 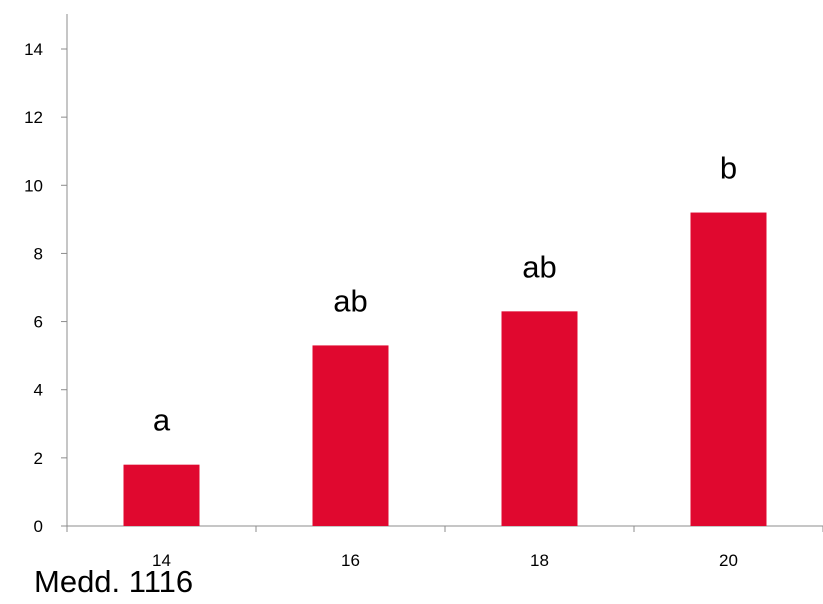 What do you see at coordinates (38, 526) in the screenshot?
I see `y-tick-label: 0` at bounding box center [38, 526].